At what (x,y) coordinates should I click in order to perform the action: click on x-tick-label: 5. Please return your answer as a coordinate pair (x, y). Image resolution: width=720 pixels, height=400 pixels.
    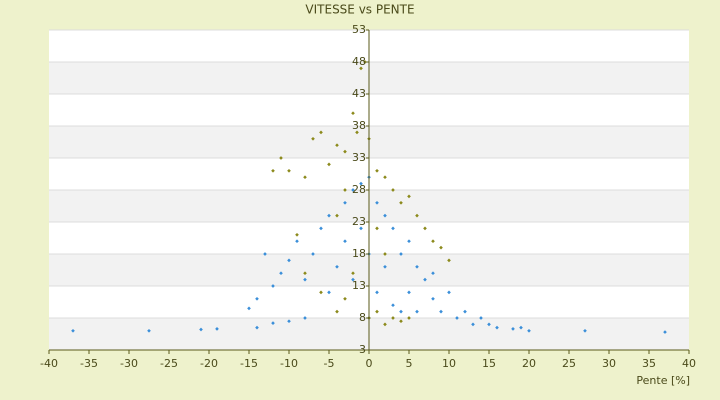
    Looking at the image, I should click on (409, 363).